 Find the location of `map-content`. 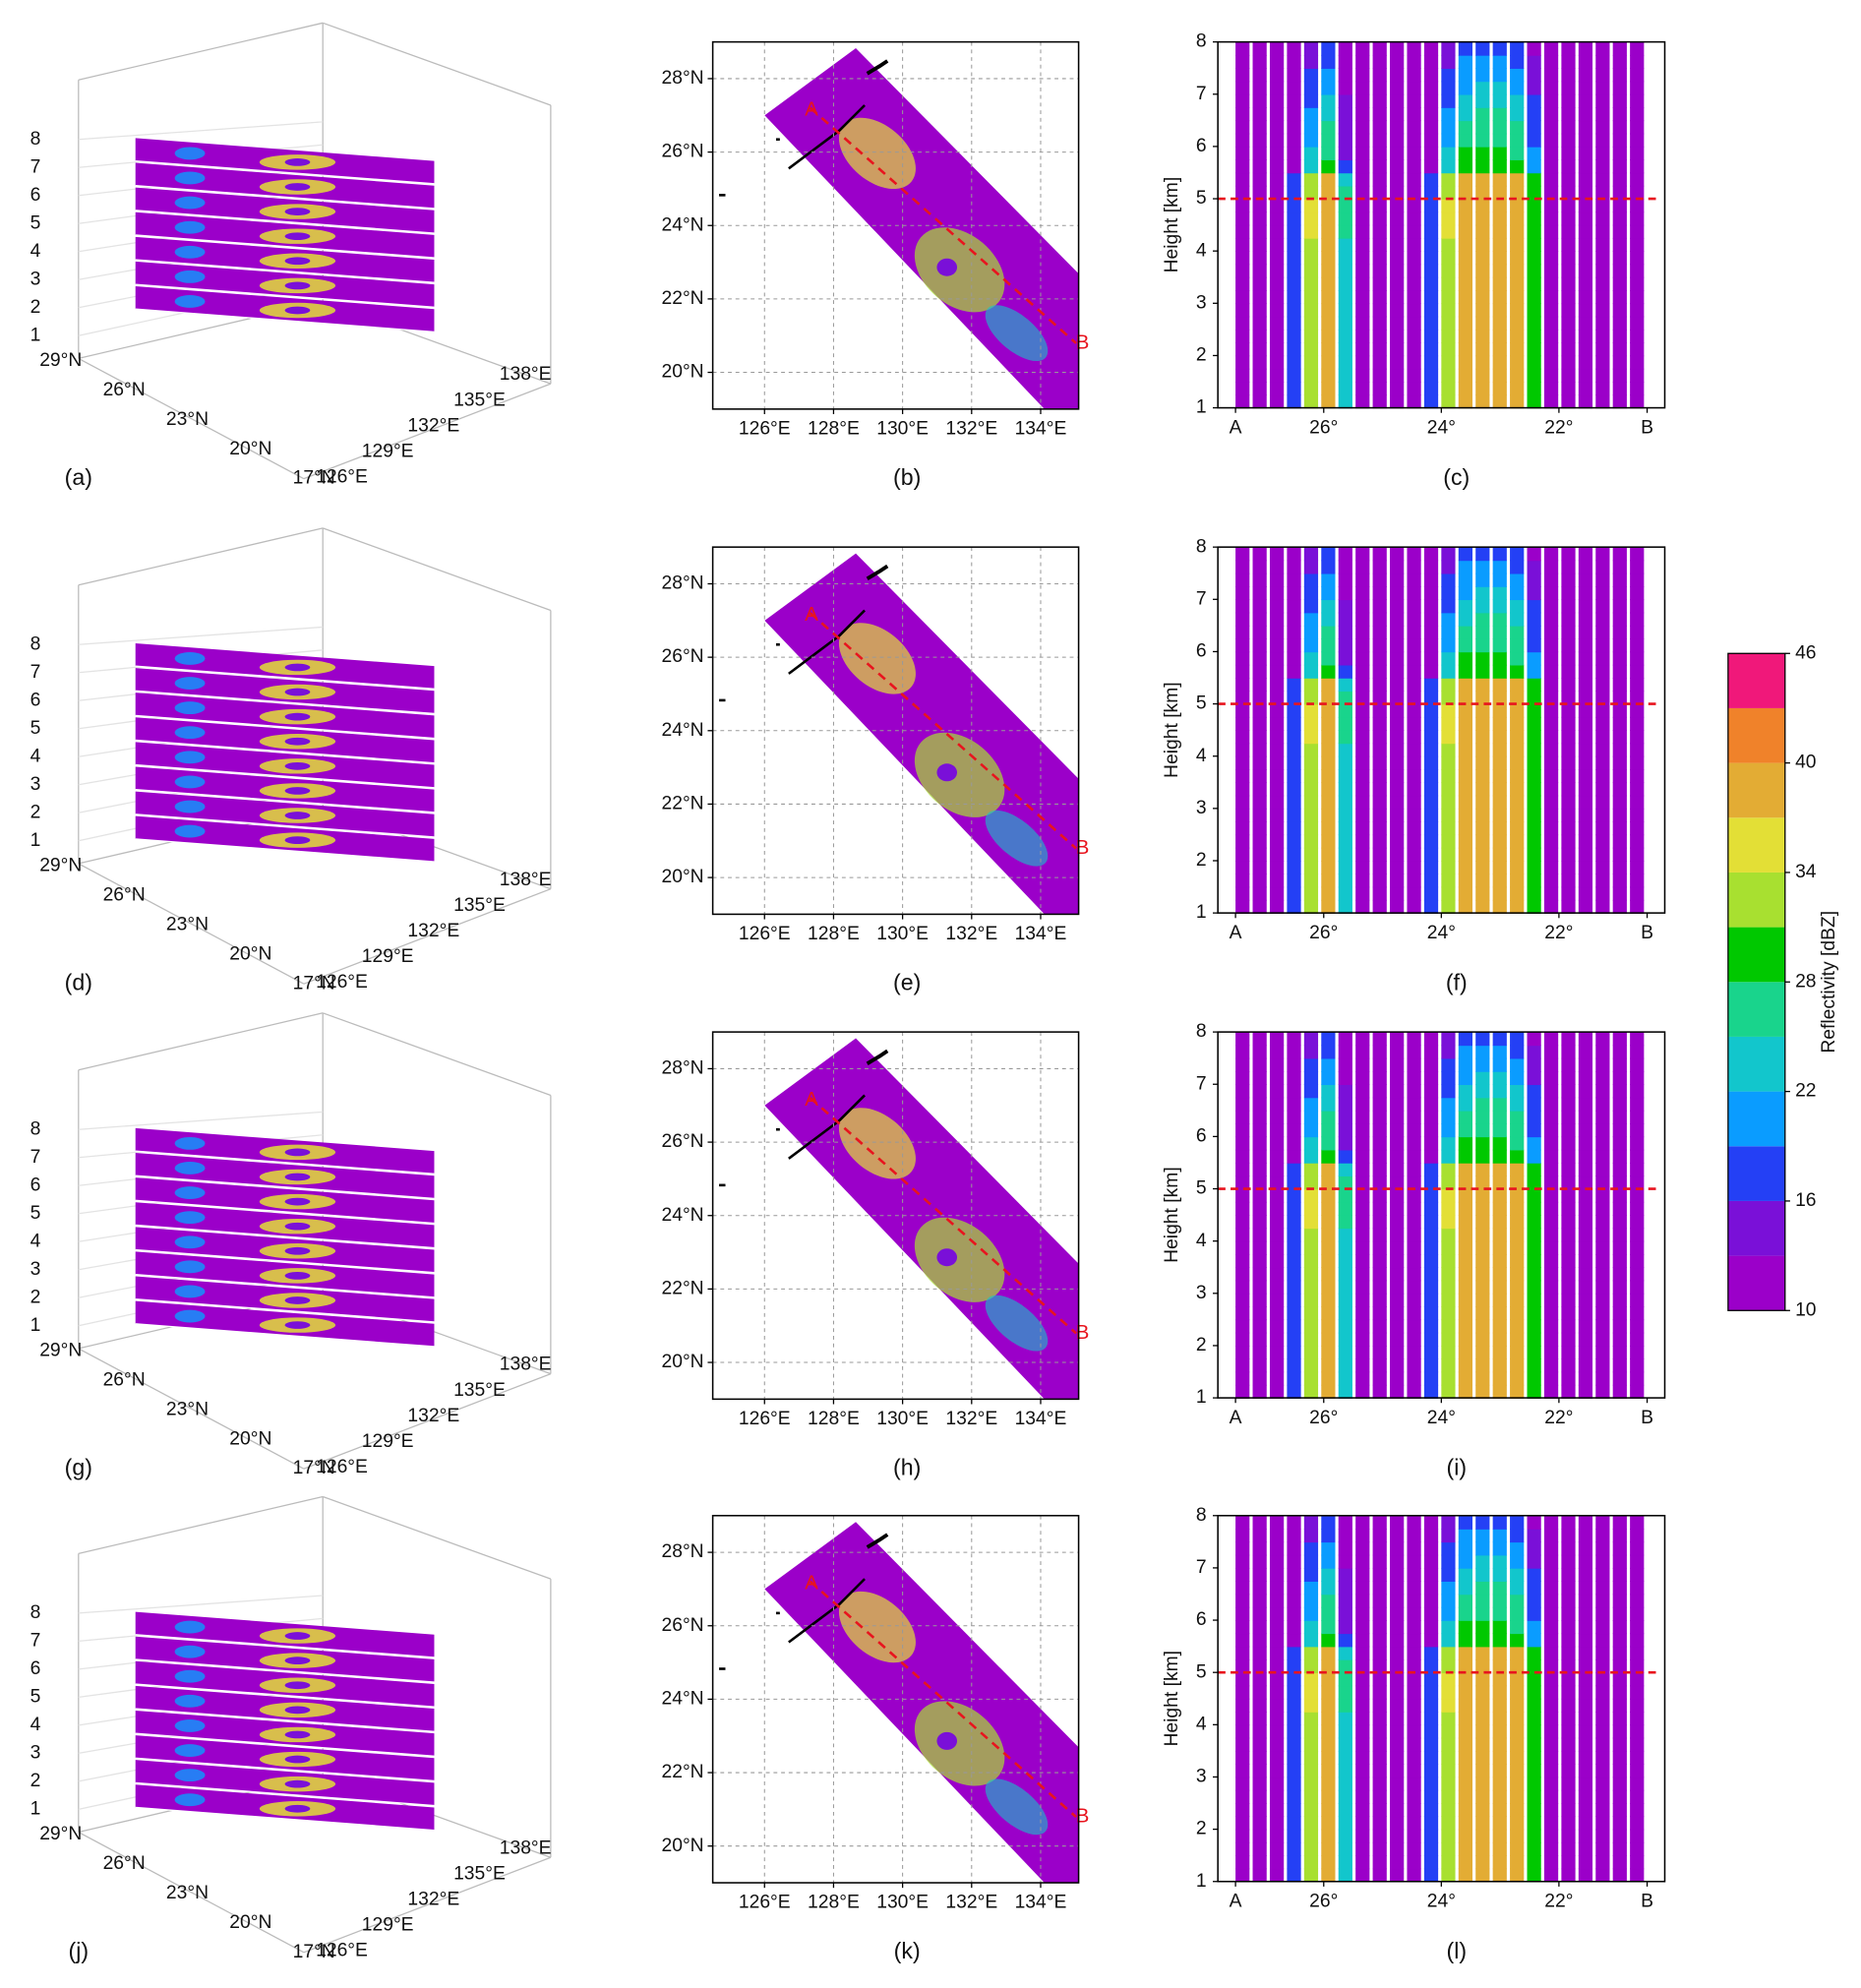

map-content is located at coordinates (899, 229).